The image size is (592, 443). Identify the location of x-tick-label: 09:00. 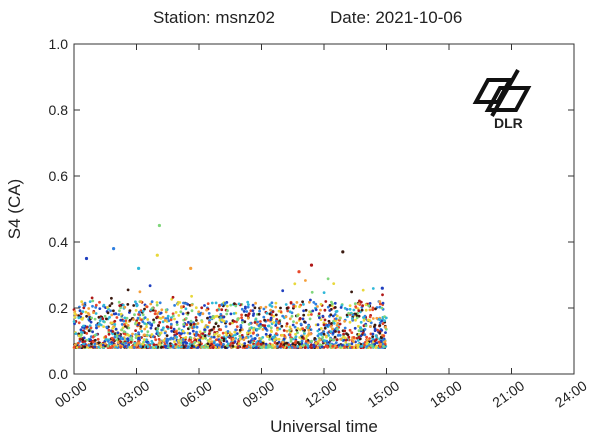
(258, 393).